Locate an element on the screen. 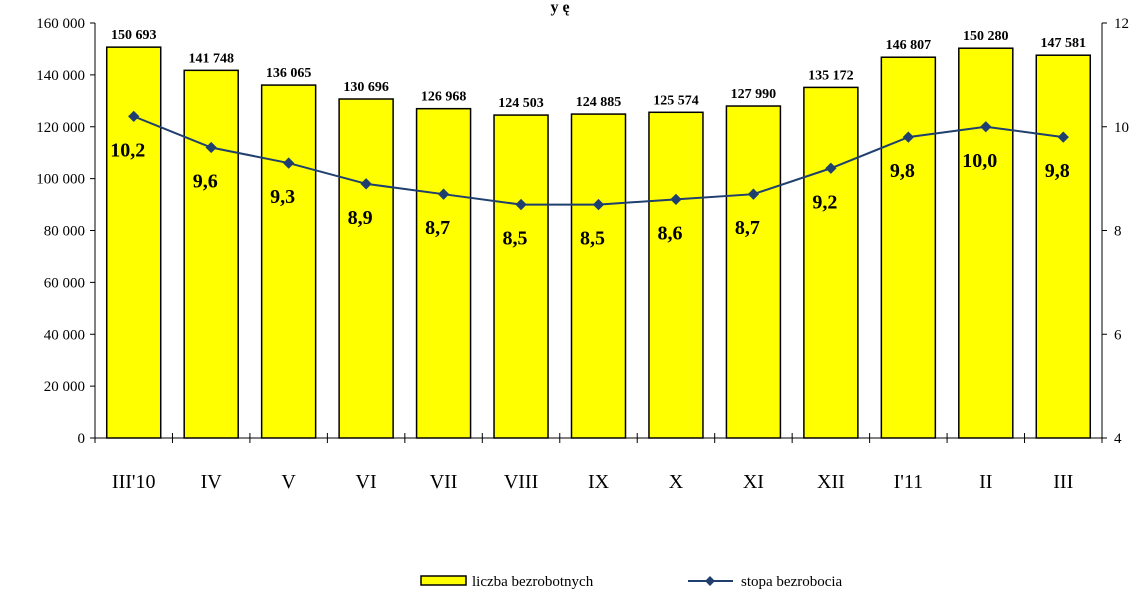  left-axis-tick-label: 60 000 is located at coordinates (64, 283).